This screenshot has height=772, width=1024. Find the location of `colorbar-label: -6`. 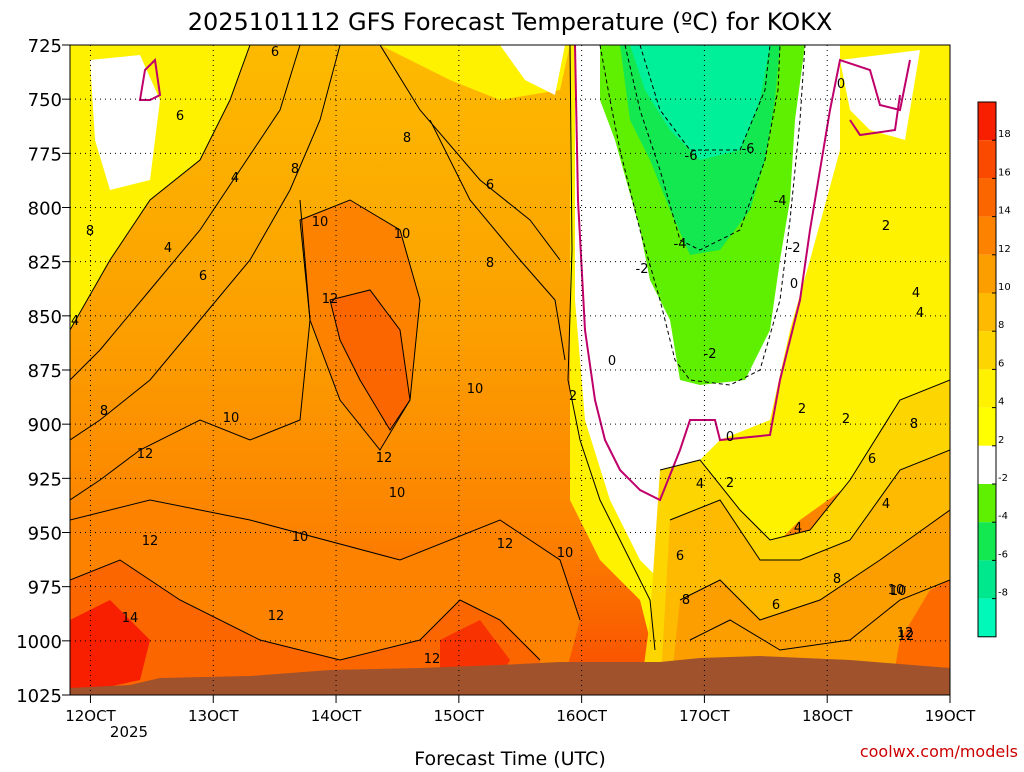

colorbar-label: -6 is located at coordinates (1003, 554).